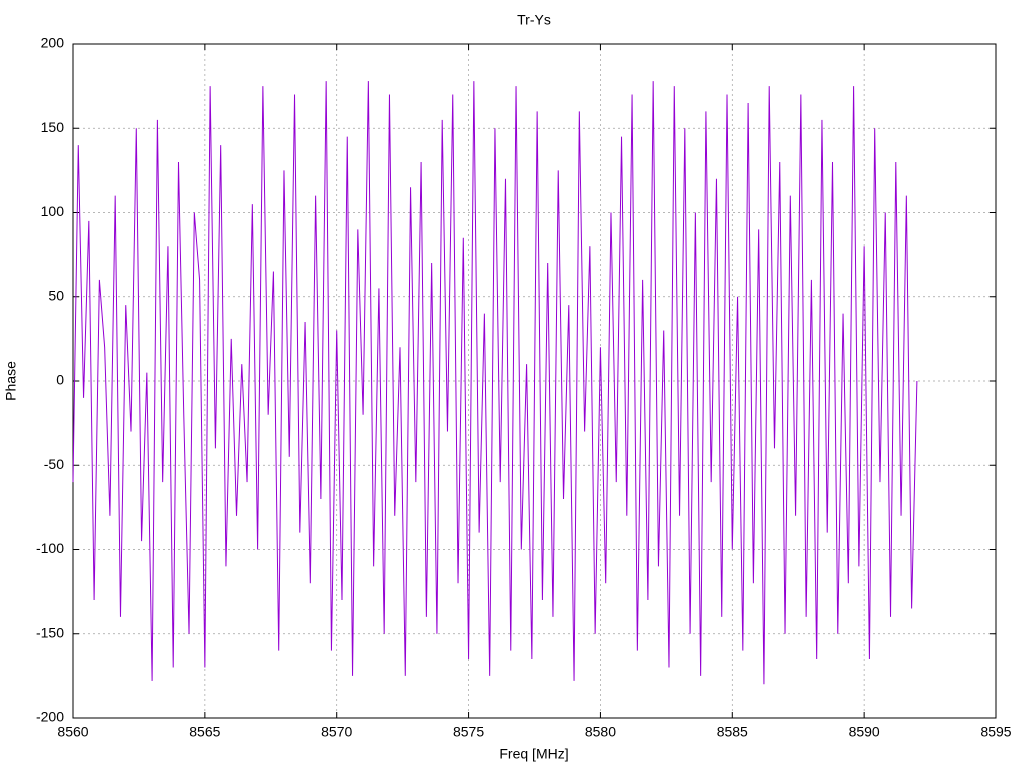 The height and width of the screenshot is (768, 1024). What do you see at coordinates (864, 732) in the screenshot?
I see `x-tick-label: 8590` at bounding box center [864, 732].